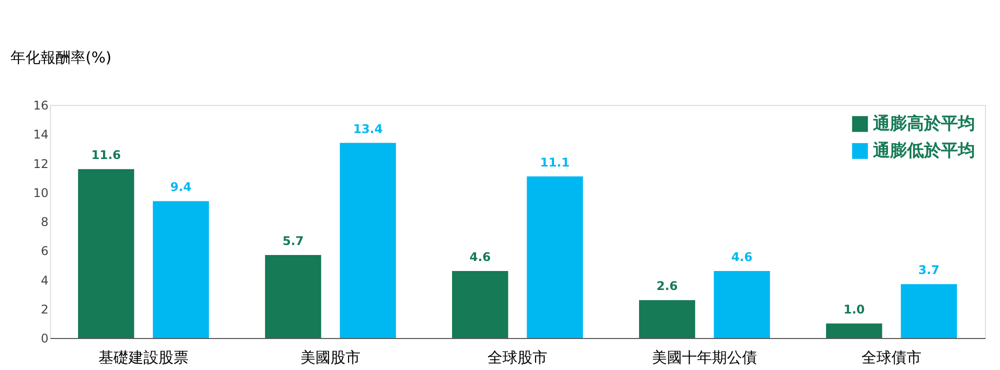 The height and width of the screenshot is (370, 1000). I want to click on y-tick-label: 6, so click(44, 251).